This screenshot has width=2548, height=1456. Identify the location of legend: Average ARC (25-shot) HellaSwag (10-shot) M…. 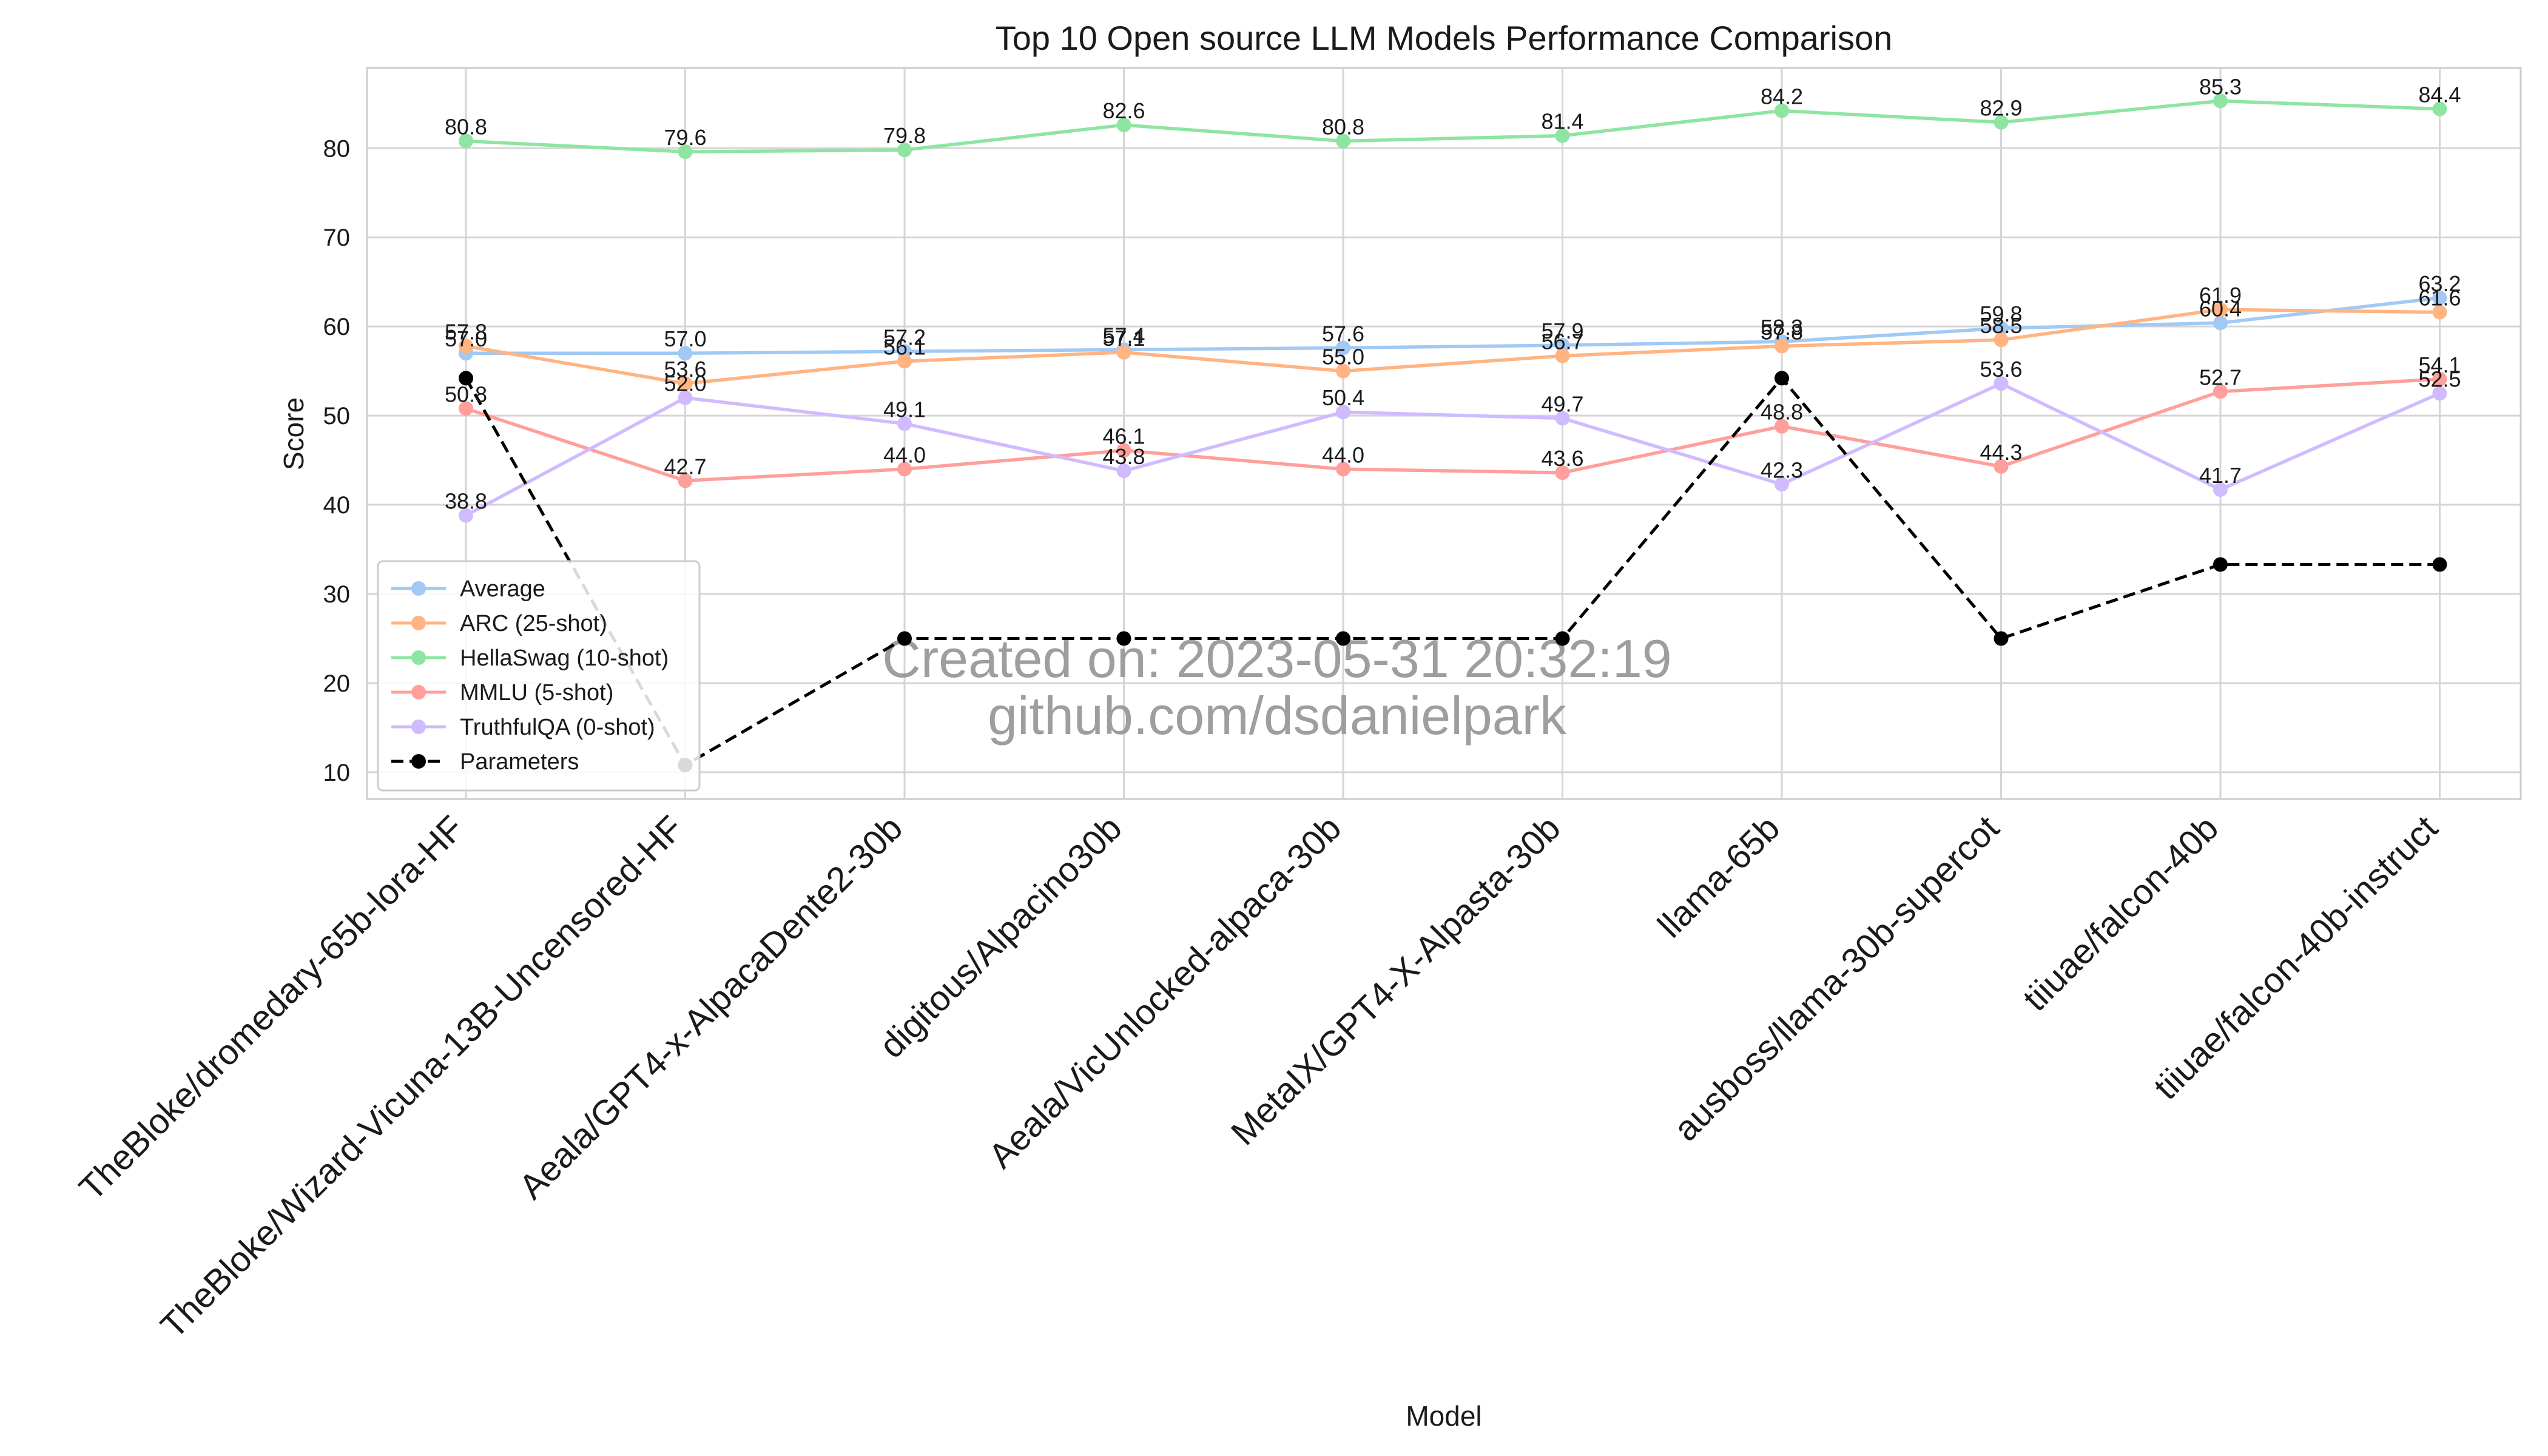
(539, 676).